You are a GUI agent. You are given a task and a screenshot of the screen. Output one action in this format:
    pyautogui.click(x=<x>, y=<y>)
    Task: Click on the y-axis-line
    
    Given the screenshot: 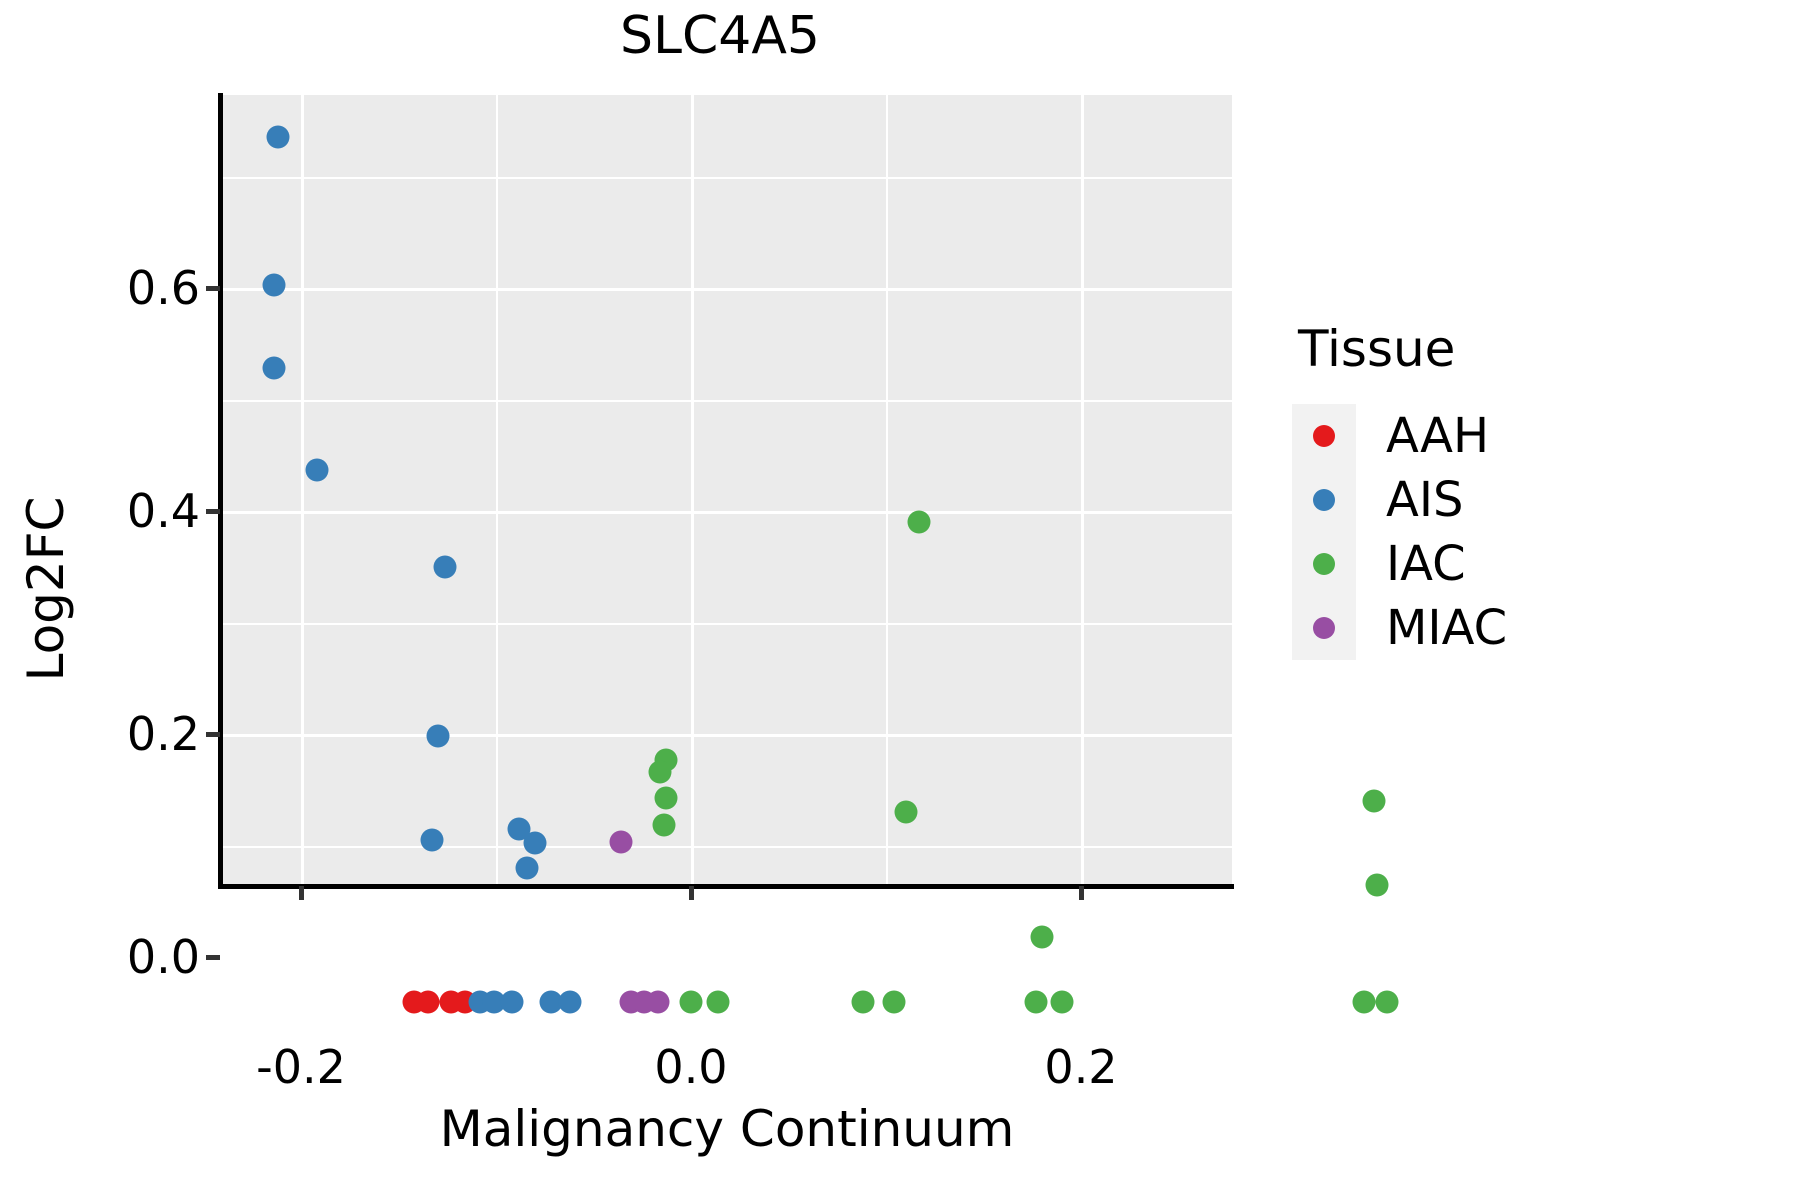 What is the action you would take?
    pyautogui.click(x=220, y=490)
    